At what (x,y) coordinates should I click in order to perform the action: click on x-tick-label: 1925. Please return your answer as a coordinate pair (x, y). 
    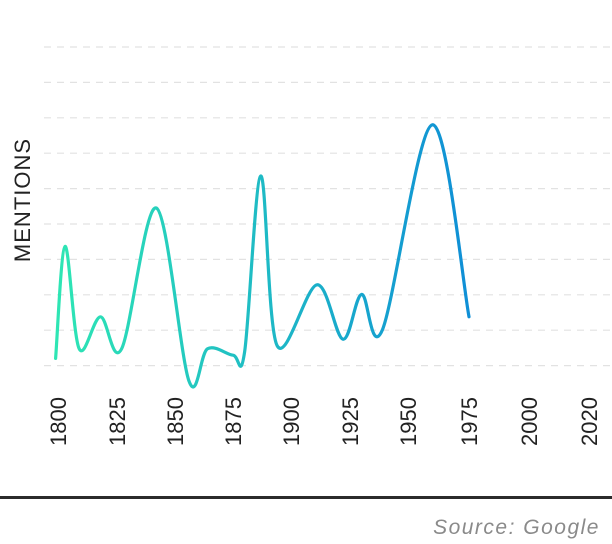
    Looking at the image, I should click on (350, 421).